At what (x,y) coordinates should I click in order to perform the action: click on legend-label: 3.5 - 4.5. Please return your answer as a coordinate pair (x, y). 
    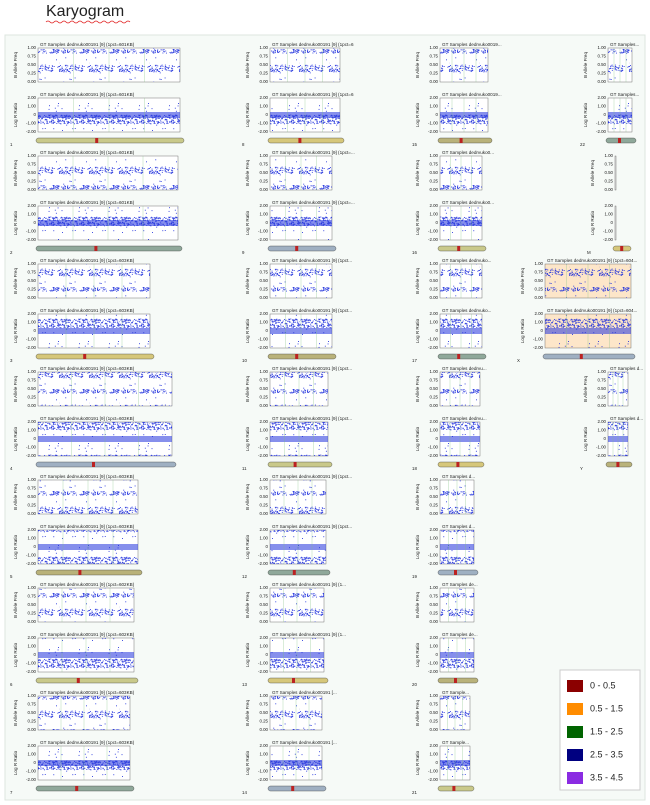
    Looking at the image, I should click on (606, 777).